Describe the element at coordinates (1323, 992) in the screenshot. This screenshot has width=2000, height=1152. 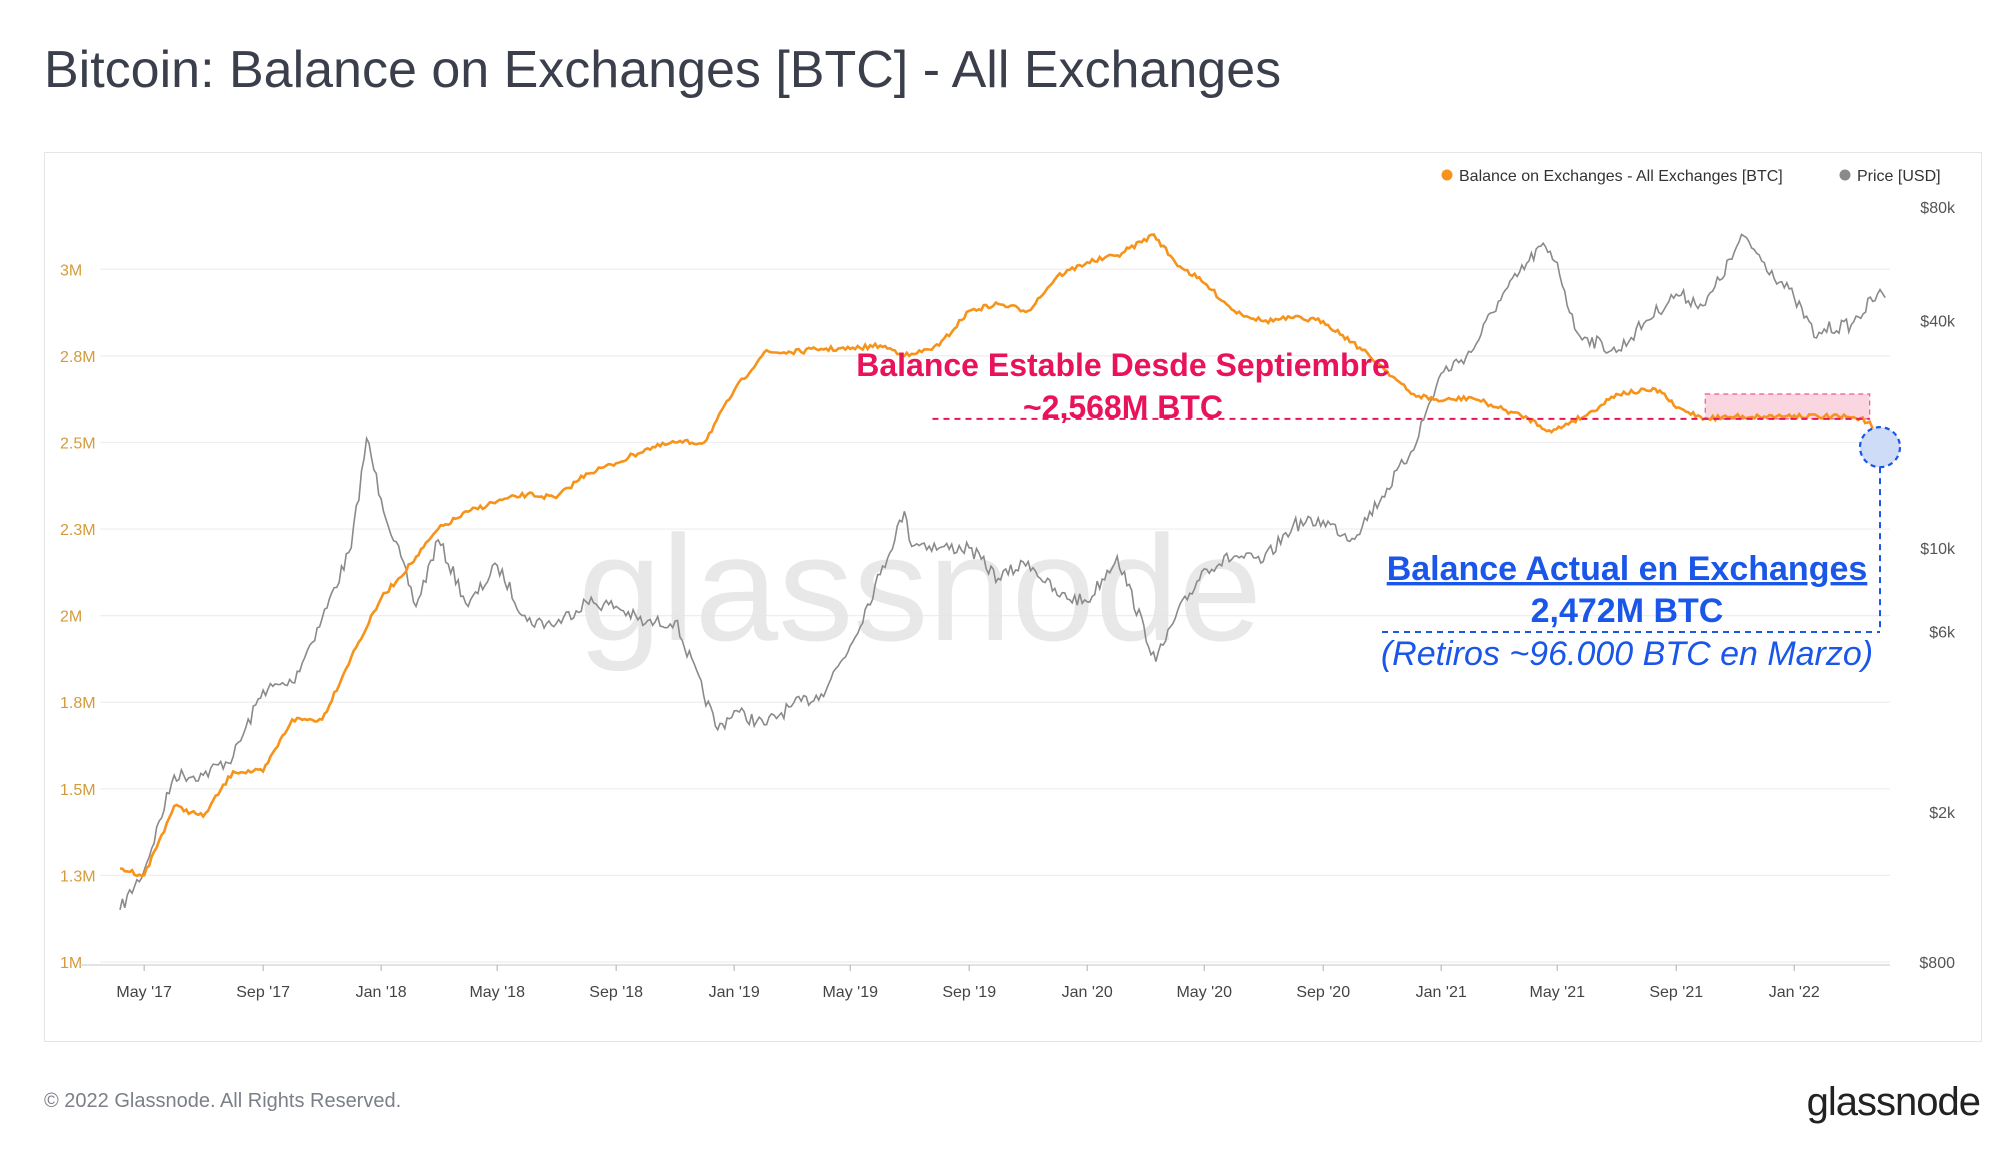
I see `x-tick-label: Sep '20` at that location.